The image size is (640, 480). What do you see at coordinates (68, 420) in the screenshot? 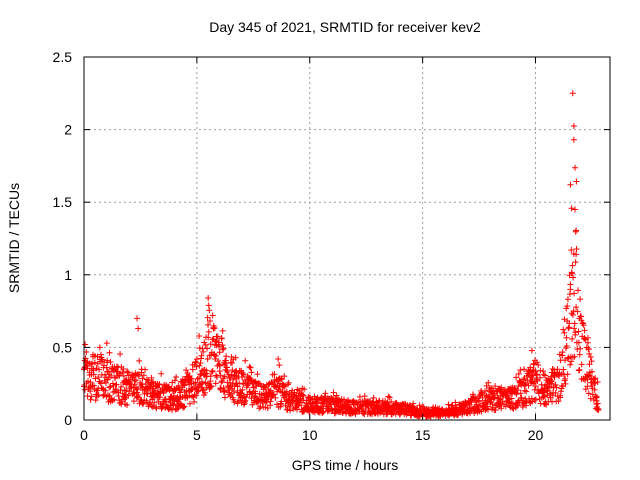
I see `y-tick-label: 0` at bounding box center [68, 420].